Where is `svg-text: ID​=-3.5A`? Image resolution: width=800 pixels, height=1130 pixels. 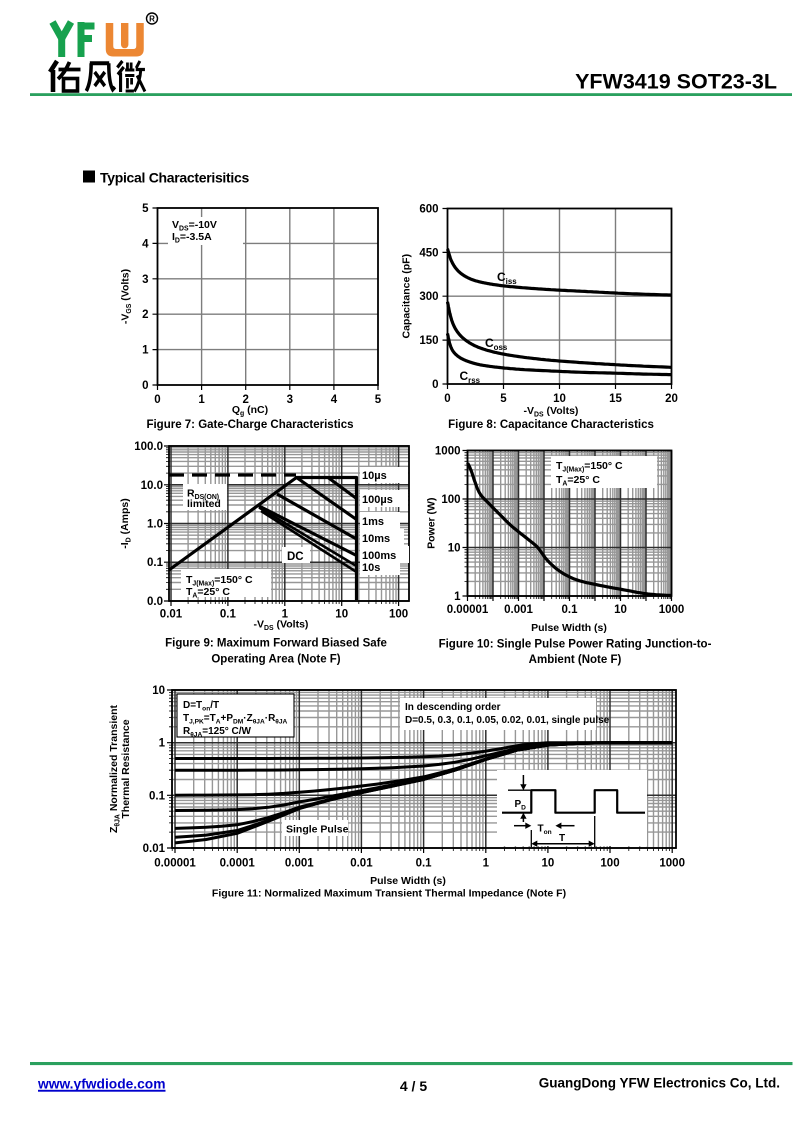
svg-text: ID​=-3.5A is located at coordinates (192, 237).